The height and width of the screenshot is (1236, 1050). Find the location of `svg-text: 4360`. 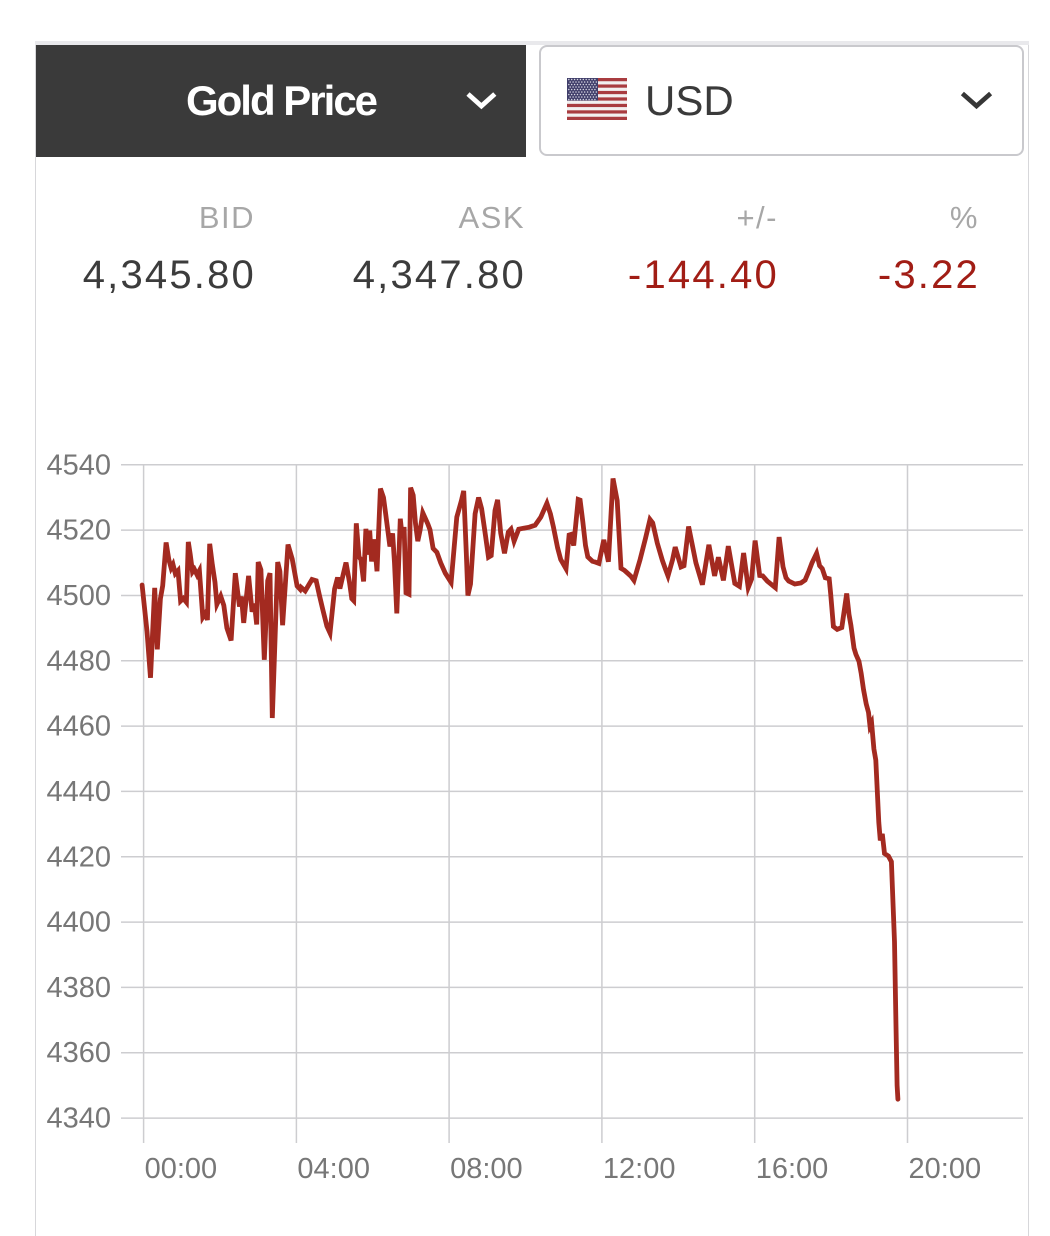

svg-text: 4360 is located at coordinates (78, 1053).